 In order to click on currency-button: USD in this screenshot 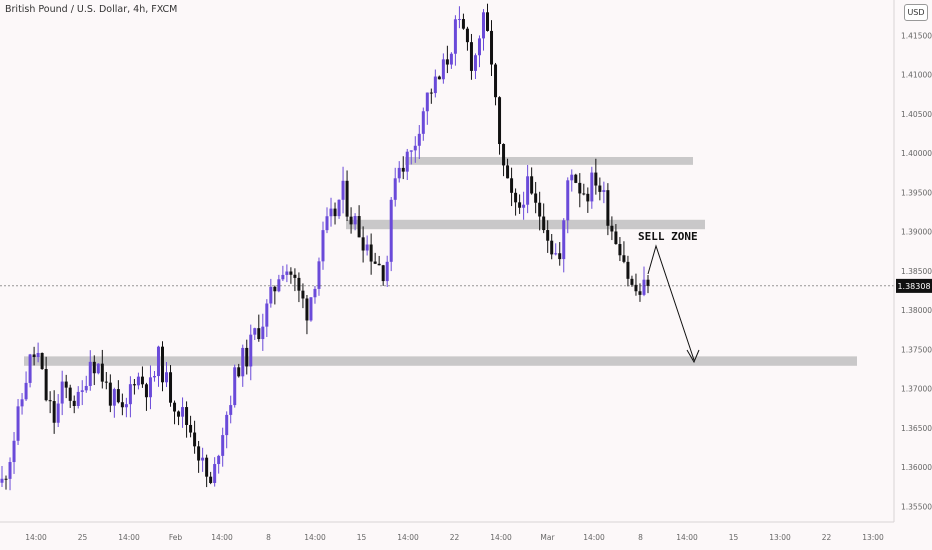, I will do `click(916, 12)`.